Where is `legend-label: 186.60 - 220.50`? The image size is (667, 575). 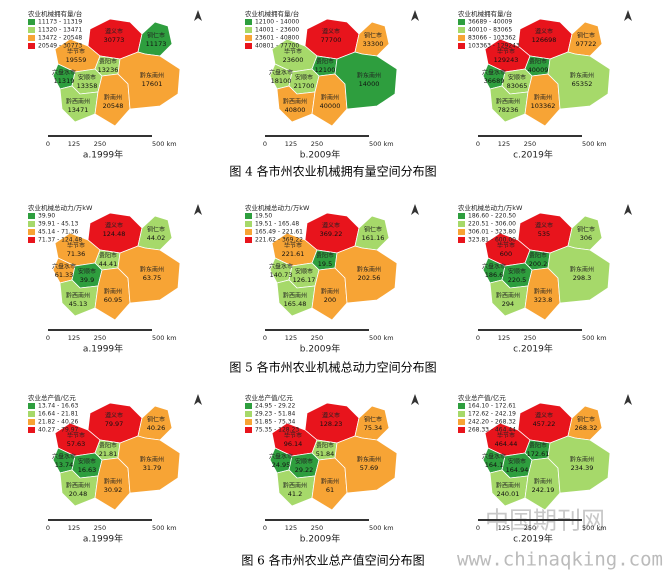
legend-label: 186.60 - 220.50 is located at coordinates (492, 216).